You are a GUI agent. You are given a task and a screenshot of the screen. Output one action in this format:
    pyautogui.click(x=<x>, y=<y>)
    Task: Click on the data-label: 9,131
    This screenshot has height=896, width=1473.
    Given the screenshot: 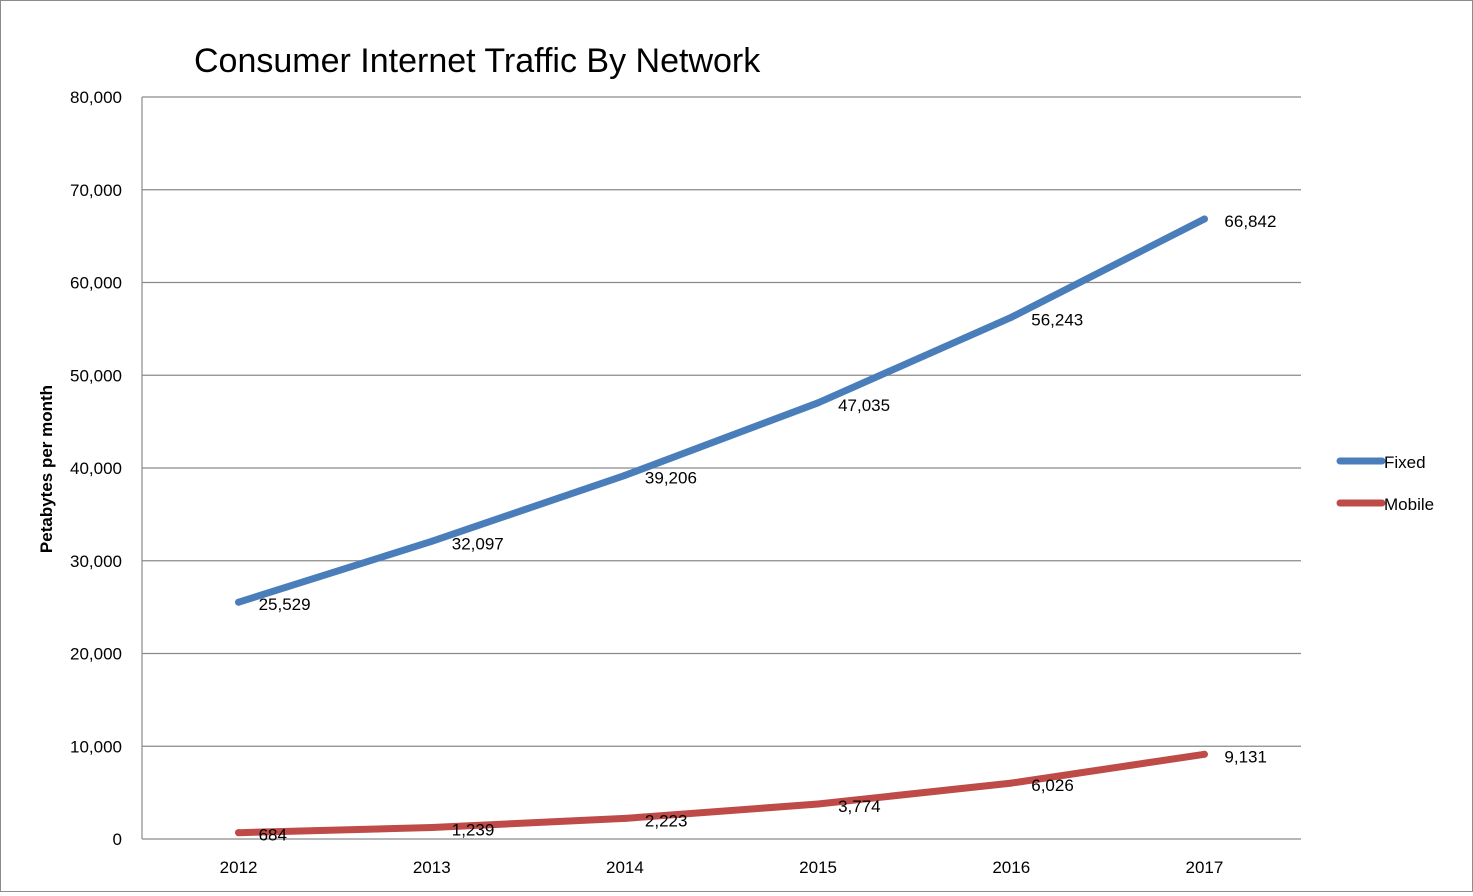 What is the action you would take?
    pyautogui.click(x=1245, y=756)
    